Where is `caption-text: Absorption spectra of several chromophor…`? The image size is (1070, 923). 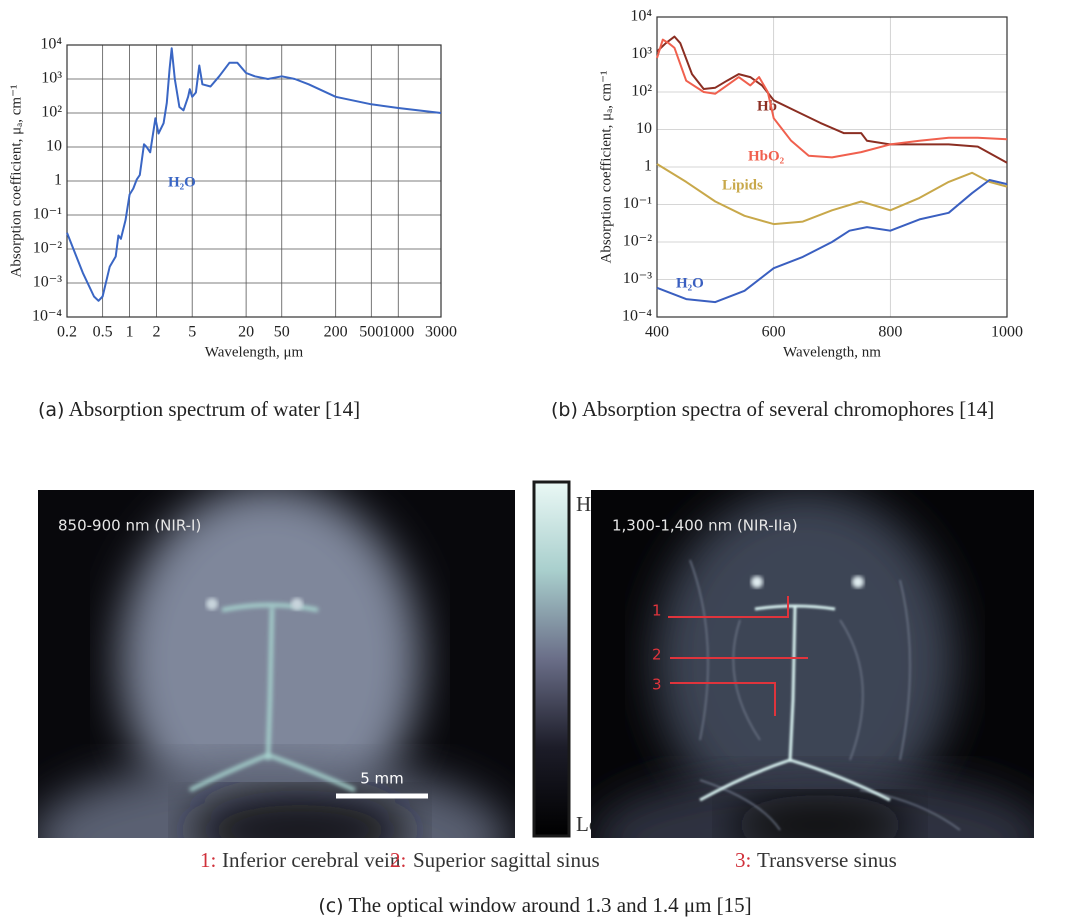 caption-text: Absorption spectra of several chromophor… is located at coordinates (788, 409).